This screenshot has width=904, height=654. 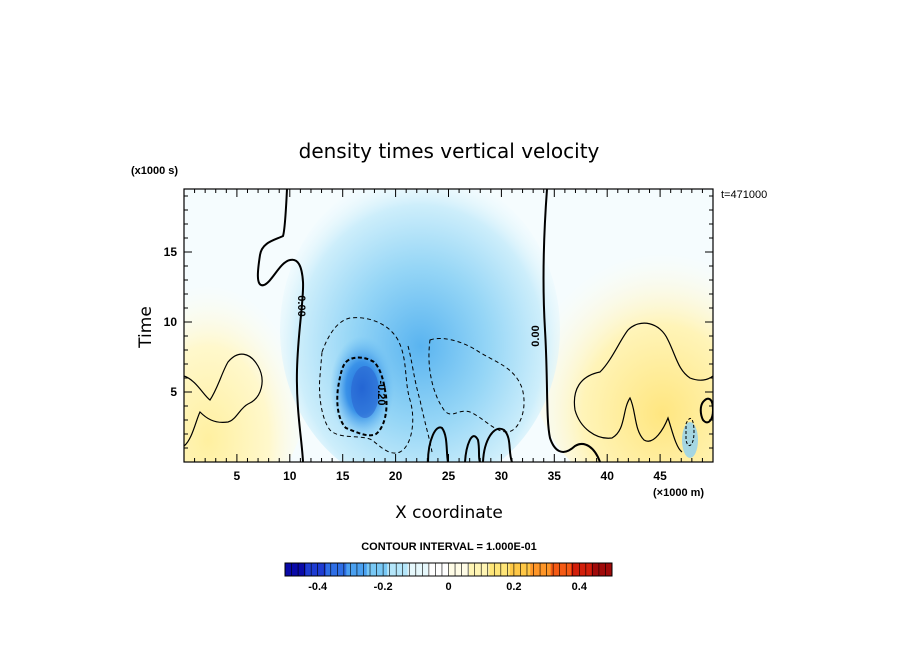 What do you see at coordinates (608, 476) in the screenshot?
I see `x-tick-label: 40` at bounding box center [608, 476].